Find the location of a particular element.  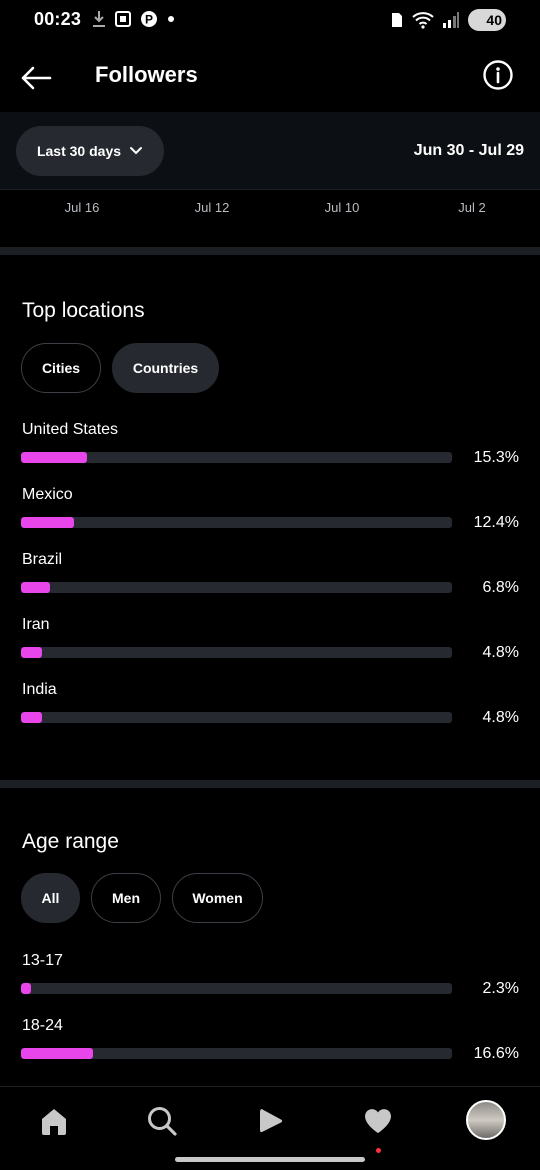

pinterest-icon: P is located at coordinates (149, 19).